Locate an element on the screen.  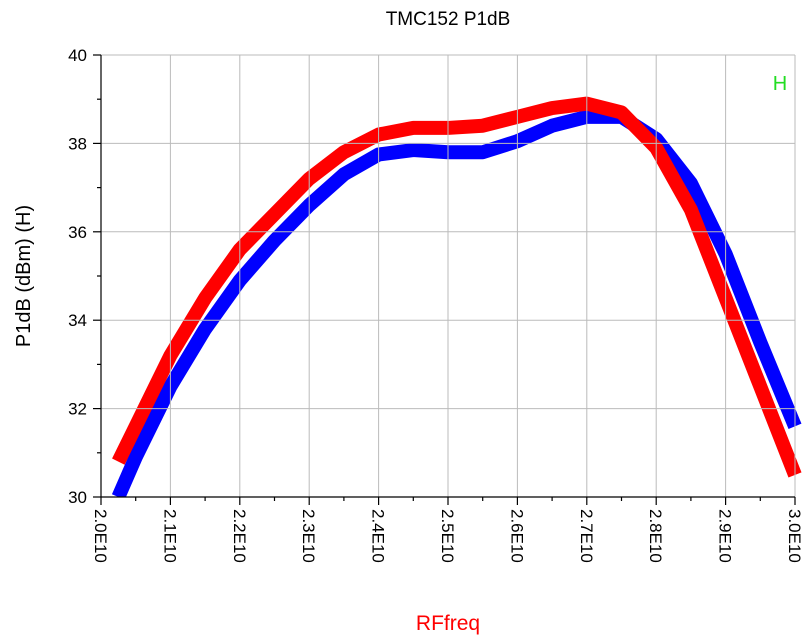
x-tick-label: 2.7E10 is located at coordinates (586, 536).